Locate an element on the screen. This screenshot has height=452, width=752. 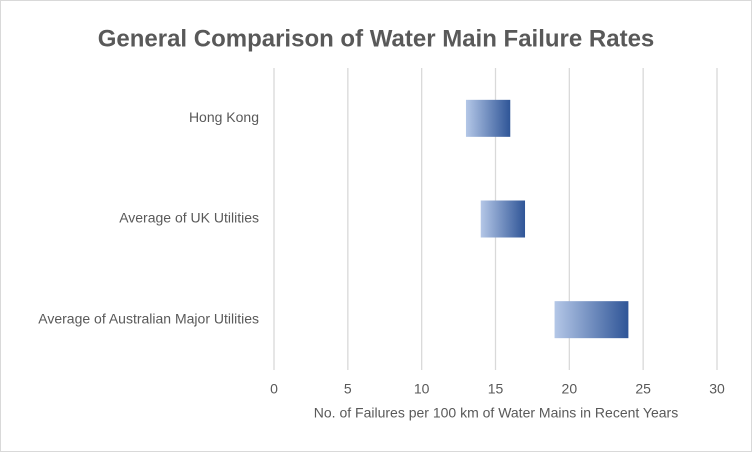
y-tick-label: Average of Australian Major Utilities is located at coordinates (148, 318).